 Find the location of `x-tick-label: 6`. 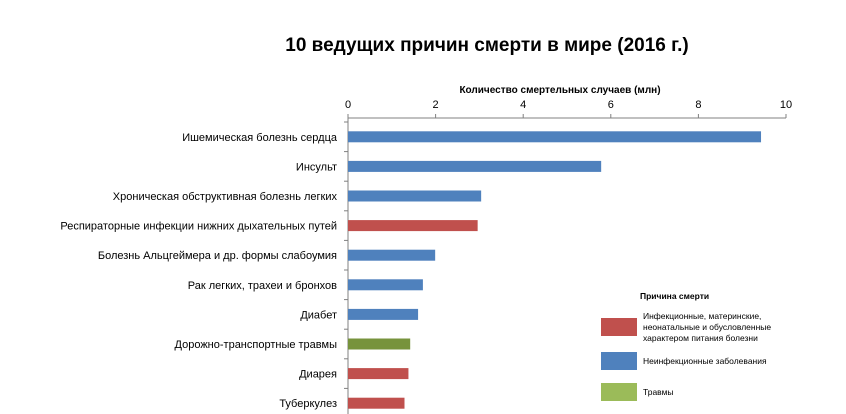

x-tick-label: 6 is located at coordinates (611, 105).